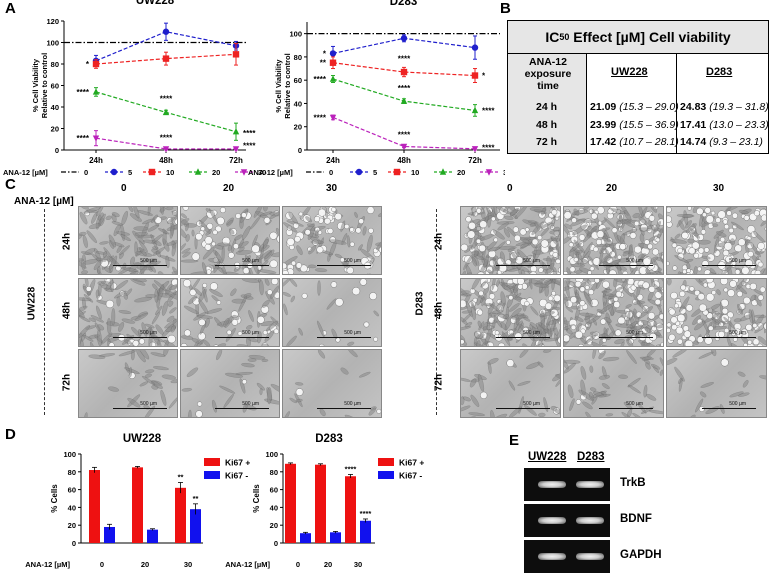 This screenshot has height=574, width=772. I want to click on micrograph-24h-20: 500 µm, so click(613, 240).